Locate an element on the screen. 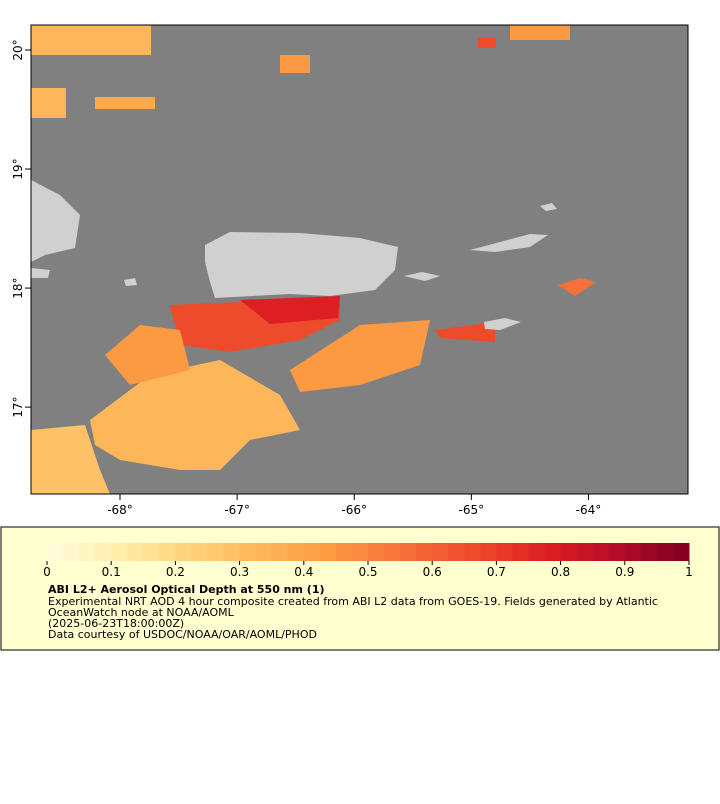  puerto-rico is located at coordinates (301, 265).